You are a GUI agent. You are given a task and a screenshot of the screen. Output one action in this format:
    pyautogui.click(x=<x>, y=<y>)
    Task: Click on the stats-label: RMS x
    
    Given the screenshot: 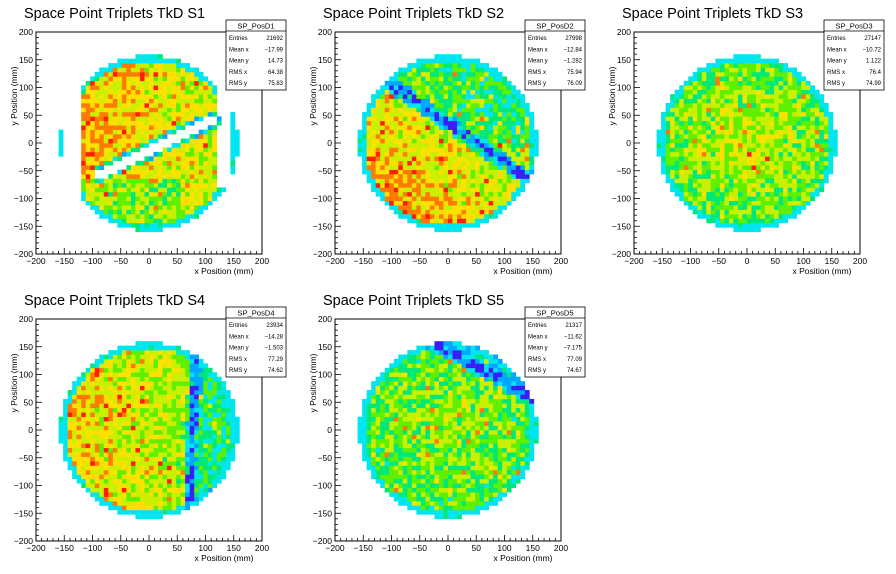 What is the action you would take?
    pyautogui.click(x=238, y=73)
    